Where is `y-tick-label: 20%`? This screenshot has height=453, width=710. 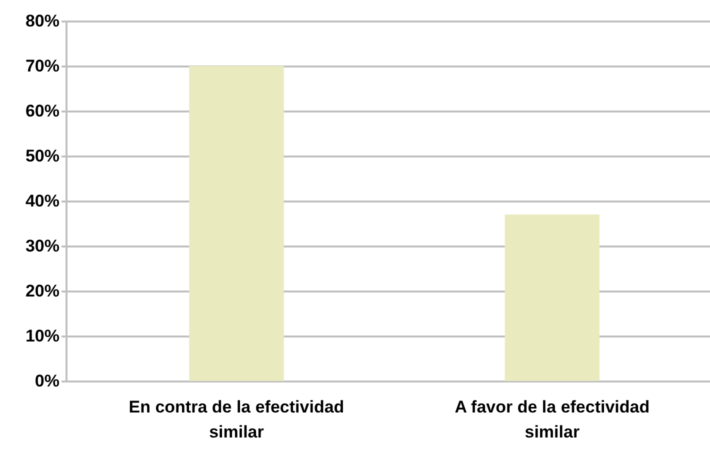
y-tick-label: 20% is located at coordinates (42, 291).